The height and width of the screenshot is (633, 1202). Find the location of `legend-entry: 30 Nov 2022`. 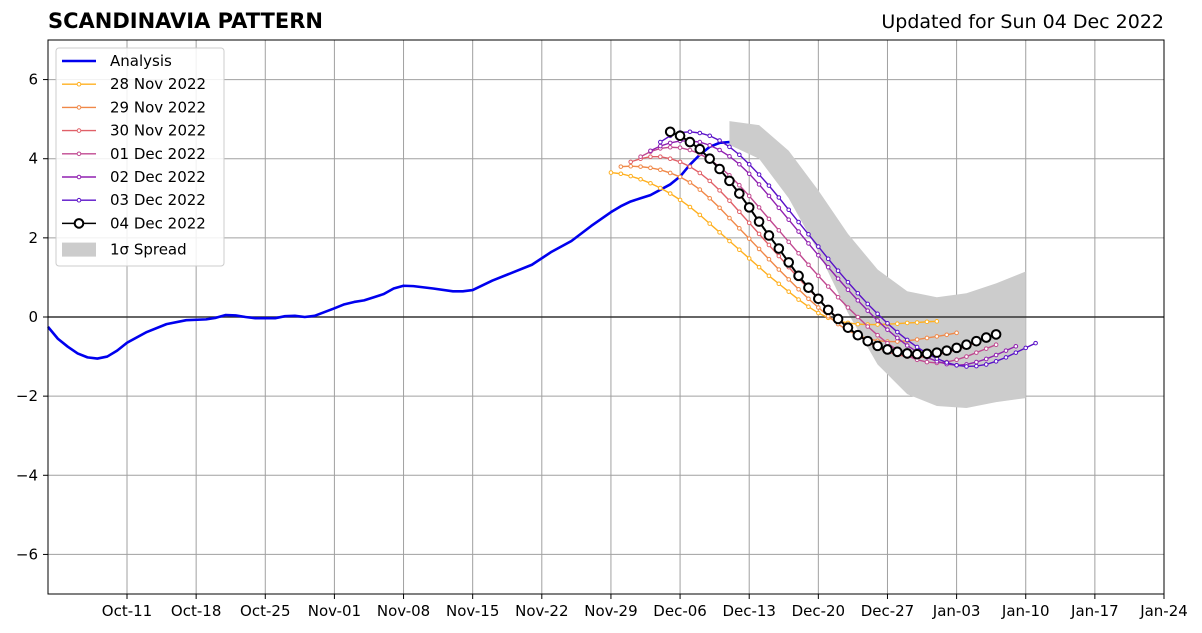

legend-entry: 30 Nov 2022 is located at coordinates (134, 131).